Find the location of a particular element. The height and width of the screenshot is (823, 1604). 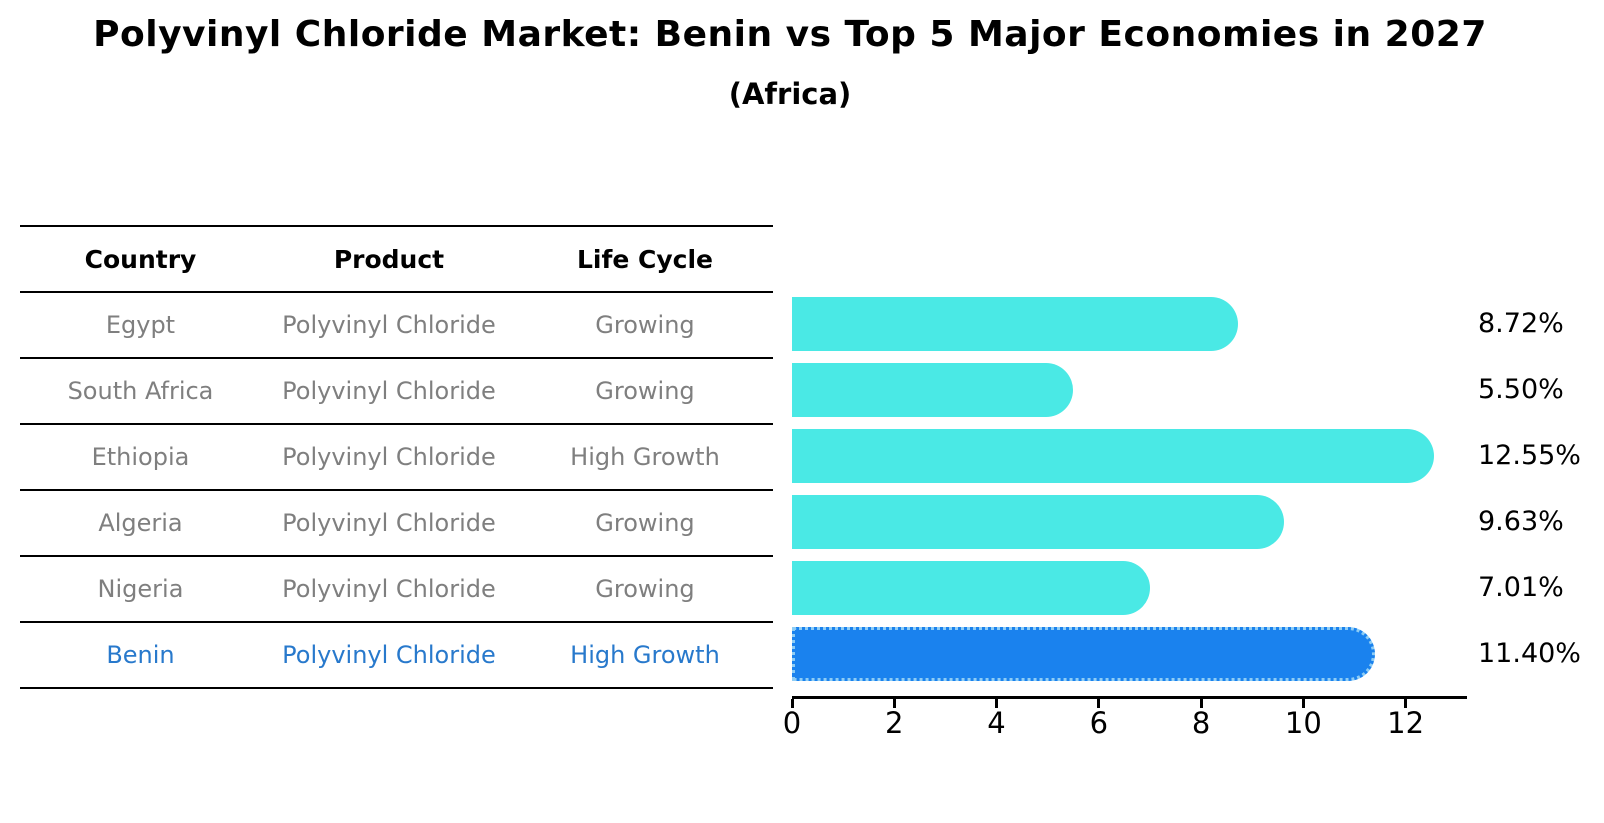

bar-value-label: 9.63% is located at coordinates (1521, 521).